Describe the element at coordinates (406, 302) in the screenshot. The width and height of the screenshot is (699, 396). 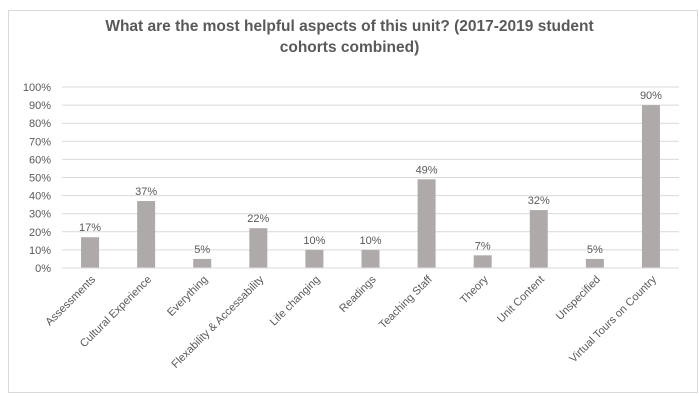
I see `x-tick-label: Teaching Staff` at that location.